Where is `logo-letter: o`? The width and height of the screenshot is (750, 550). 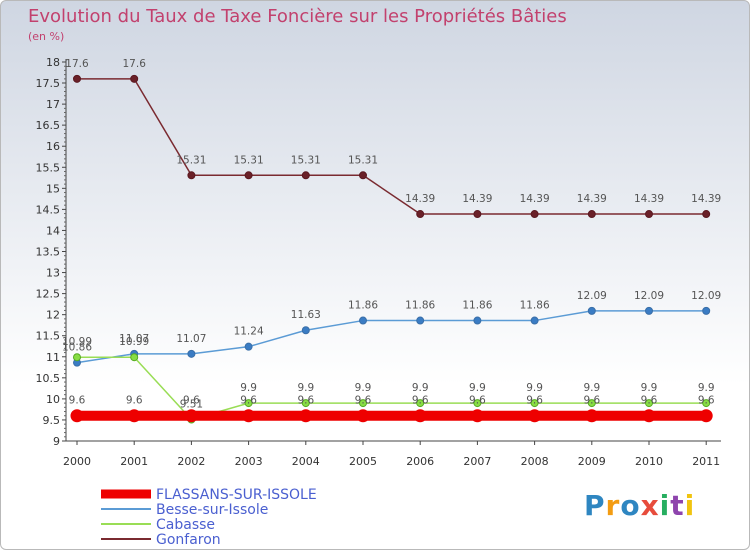 logo-letter: o is located at coordinates (630, 505).